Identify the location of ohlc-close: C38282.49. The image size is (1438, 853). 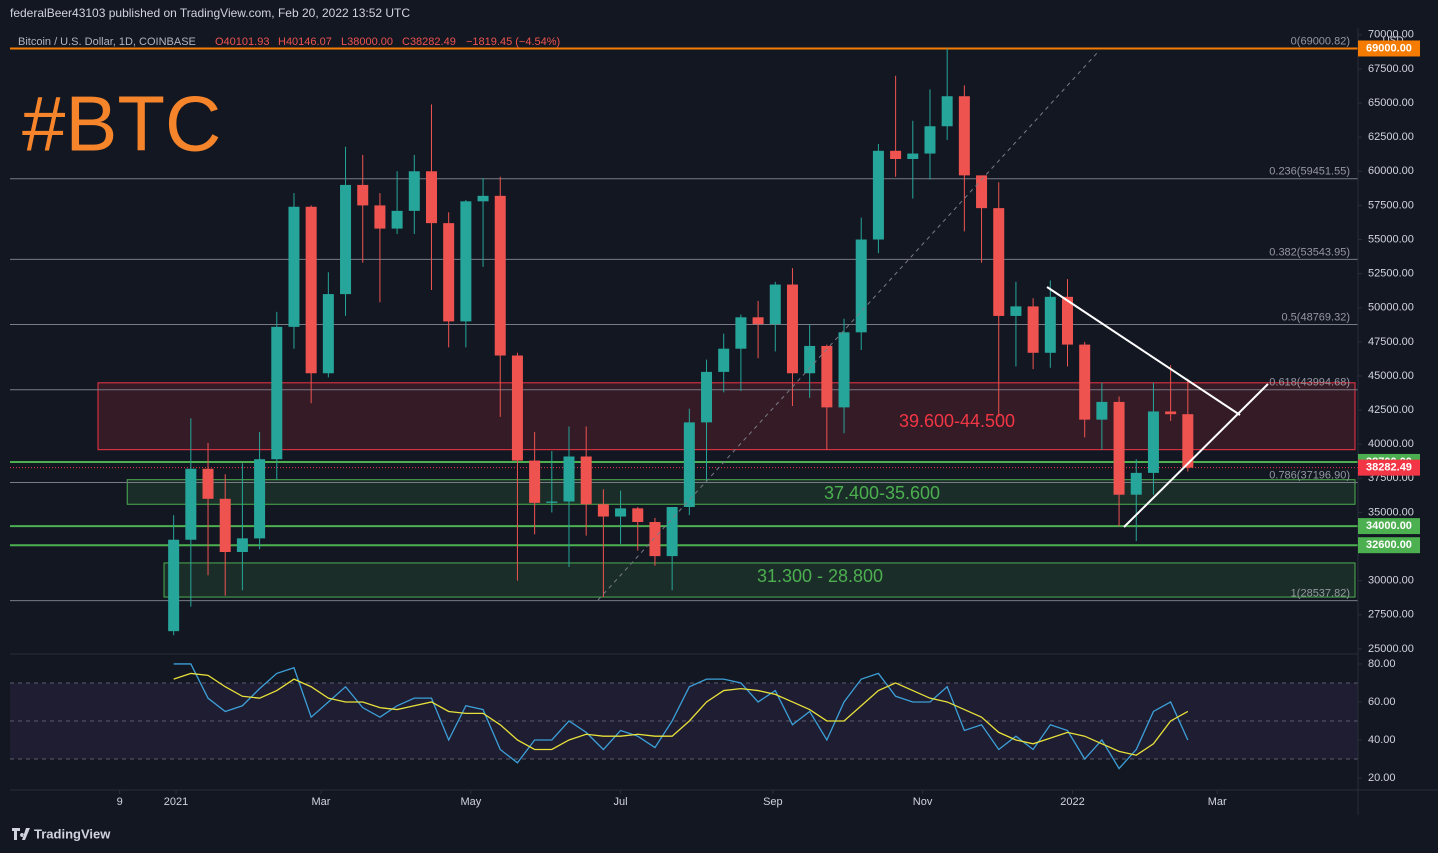
(429, 42).